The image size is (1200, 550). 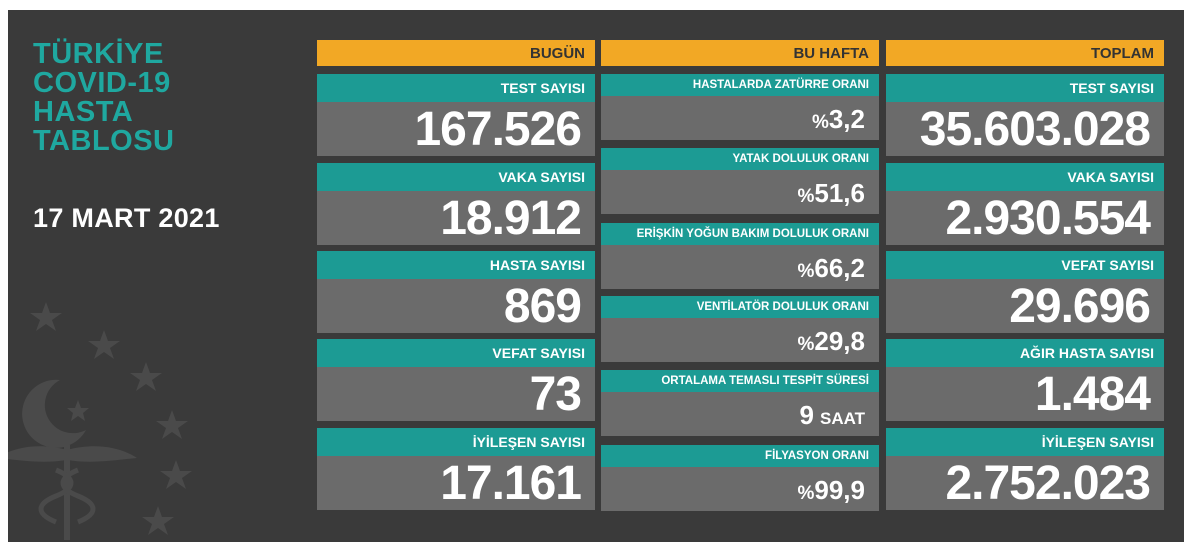 I want to click on card-value: %99,9, so click(x=740, y=489).